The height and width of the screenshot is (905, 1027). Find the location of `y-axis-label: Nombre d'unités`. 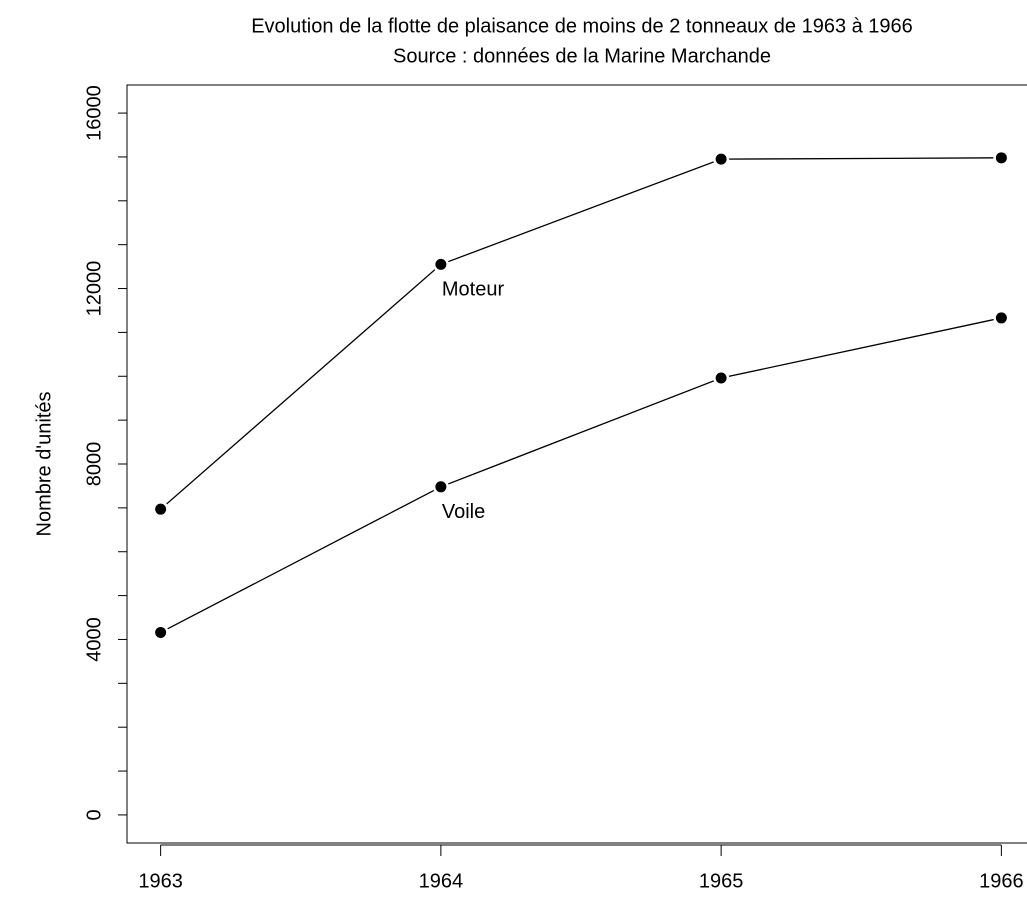

y-axis-label: Nombre d'unités is located at coordinates (44, 464).